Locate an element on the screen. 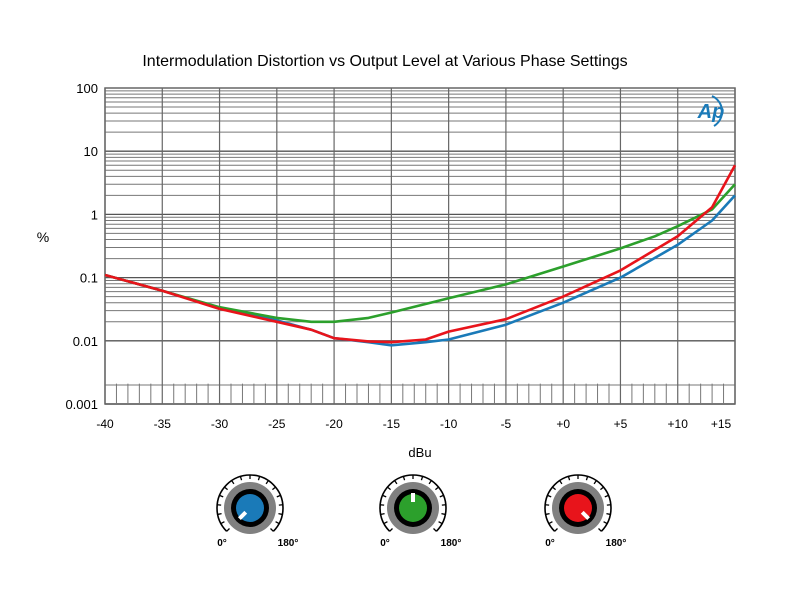  x-tick-label: -15 is located at coordinates (392, 424).